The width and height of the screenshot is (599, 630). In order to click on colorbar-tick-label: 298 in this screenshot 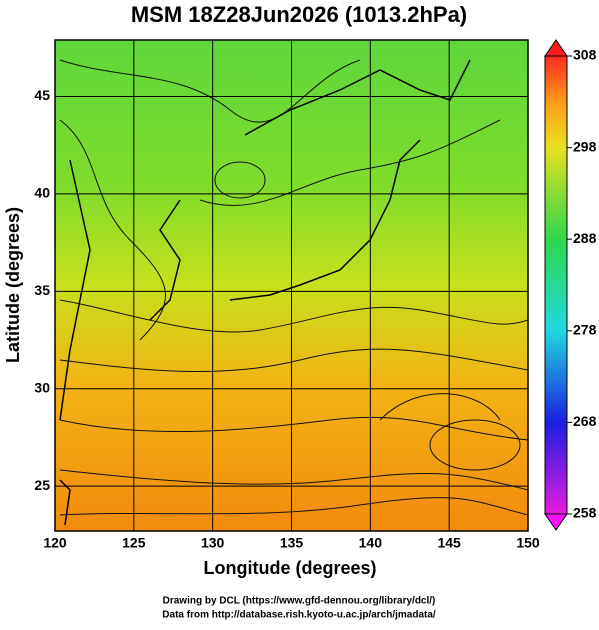, I will do `click(585, 146)`.